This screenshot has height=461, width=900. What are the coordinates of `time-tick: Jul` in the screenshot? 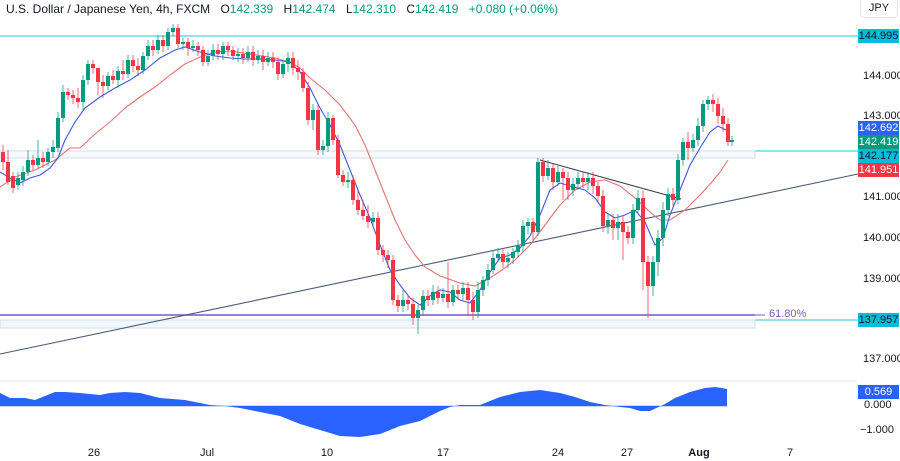 It's located at (207, 453).